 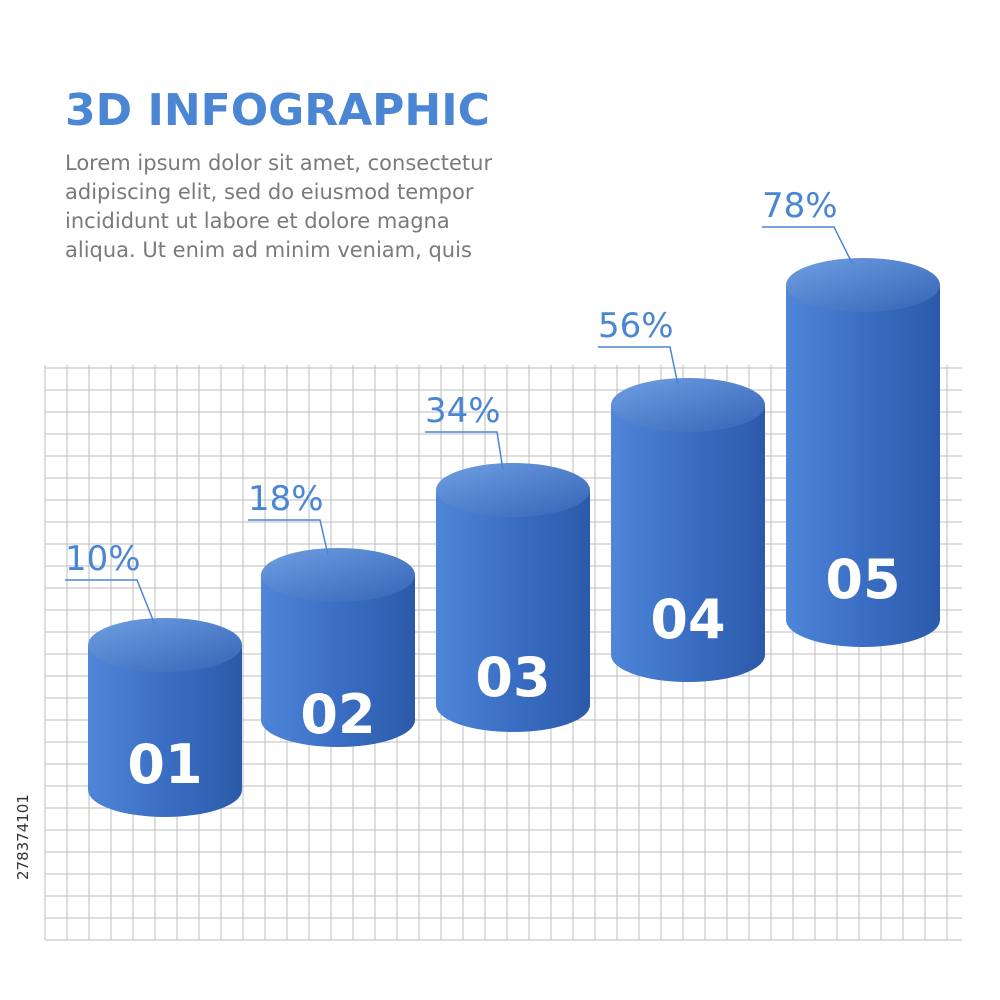 I want to click on body-line: aliqua. Ut enim ad minim veniam, quis, so click(x=268, y=250).